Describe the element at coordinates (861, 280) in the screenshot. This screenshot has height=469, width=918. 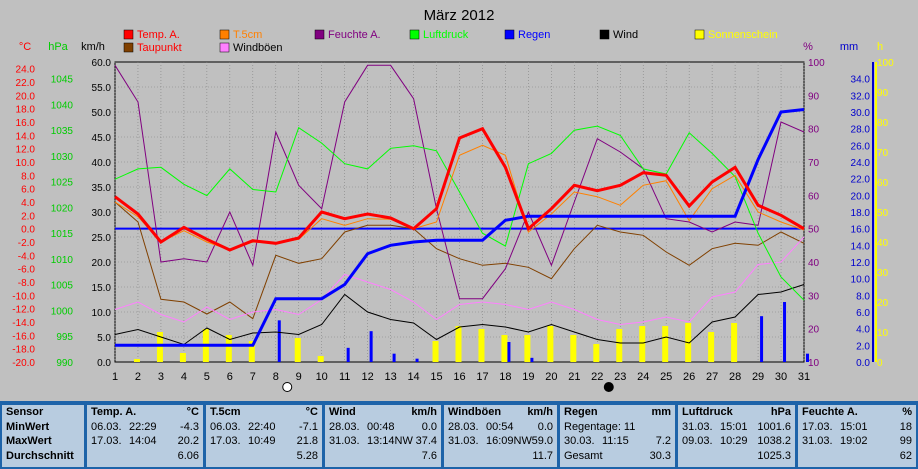
I see `rain-tick-label: 10.0` at that location.